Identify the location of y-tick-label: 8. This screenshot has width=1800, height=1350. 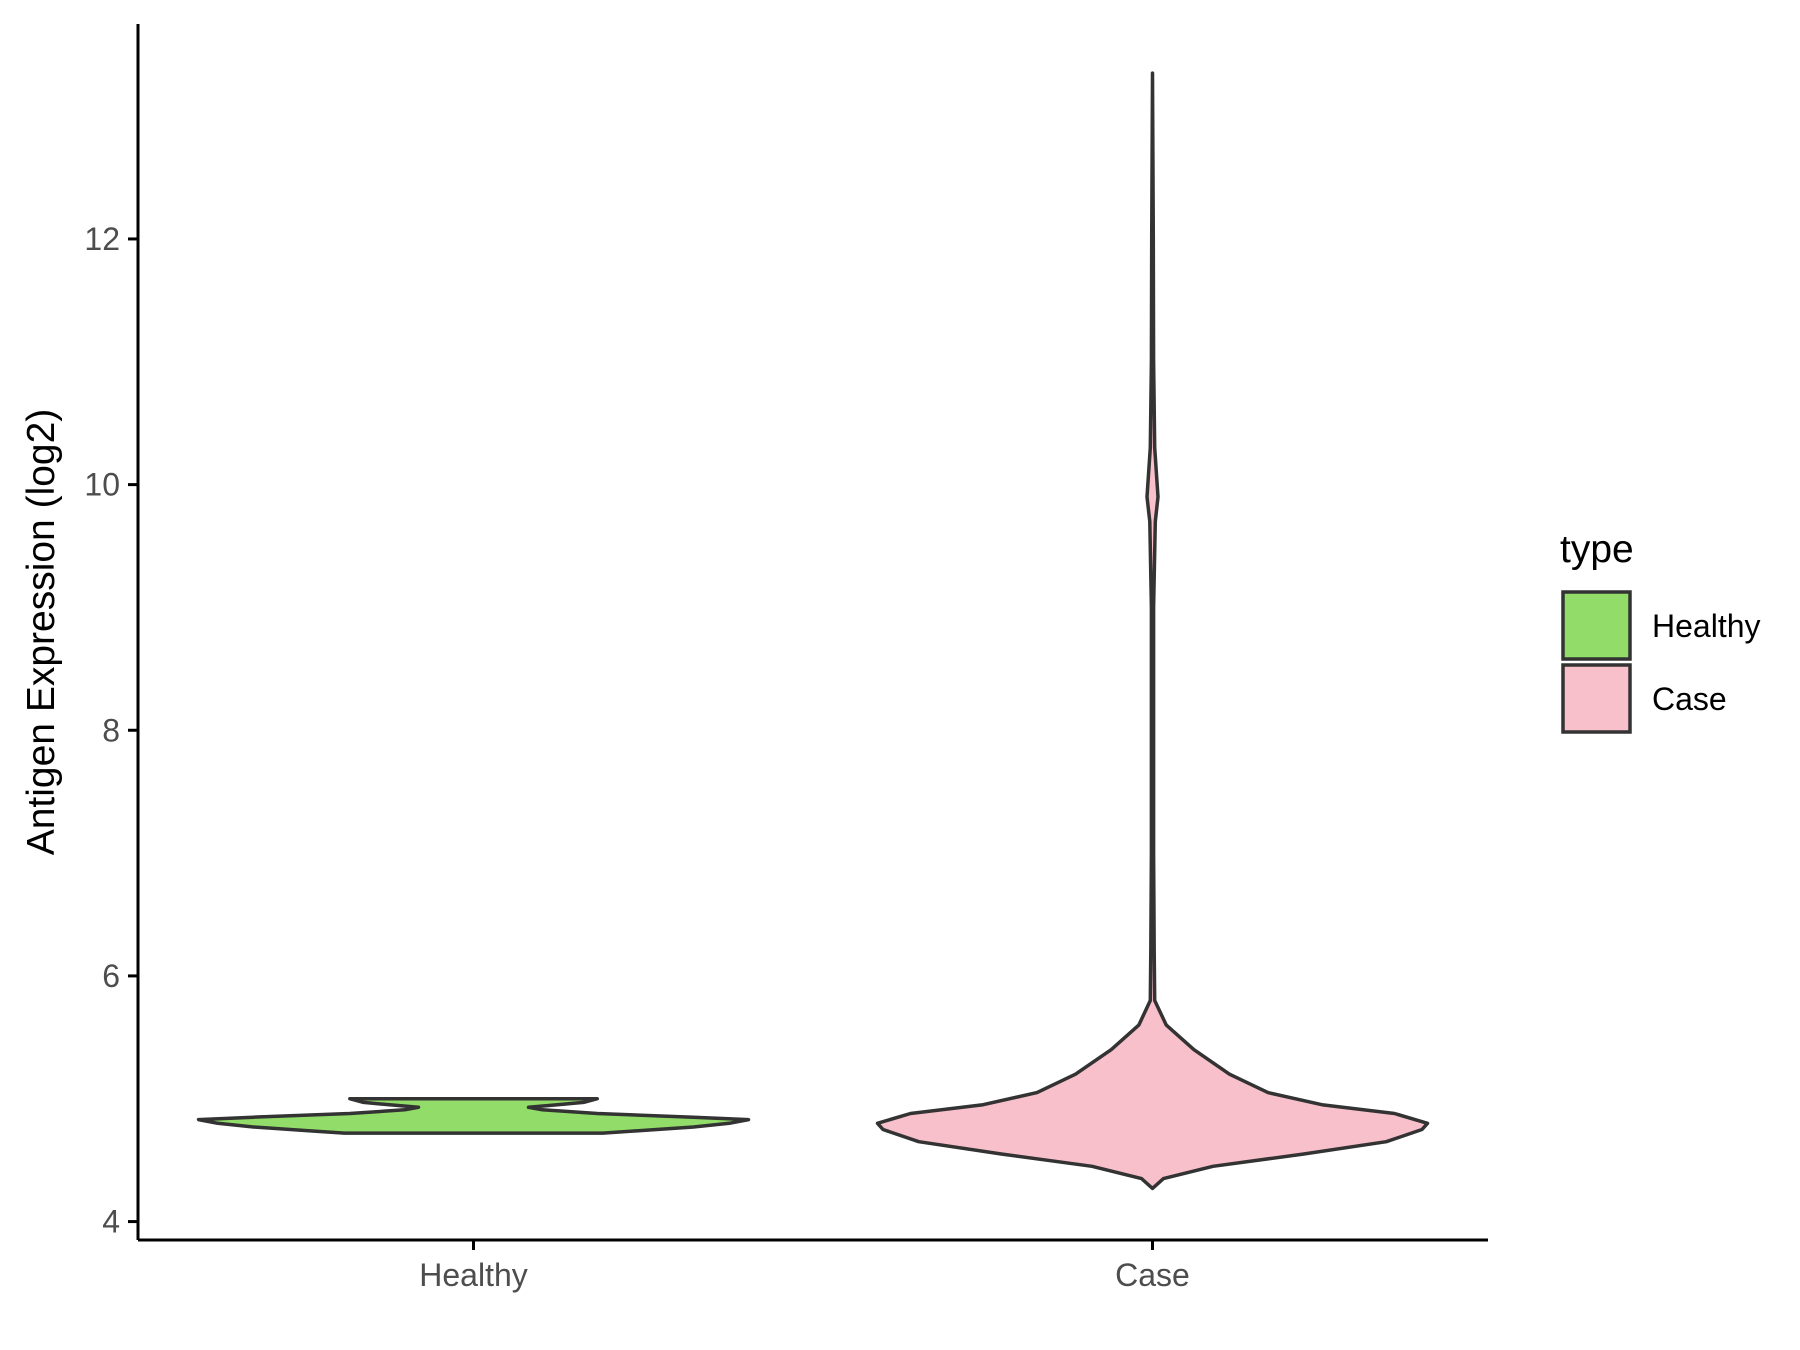
(111, 730).